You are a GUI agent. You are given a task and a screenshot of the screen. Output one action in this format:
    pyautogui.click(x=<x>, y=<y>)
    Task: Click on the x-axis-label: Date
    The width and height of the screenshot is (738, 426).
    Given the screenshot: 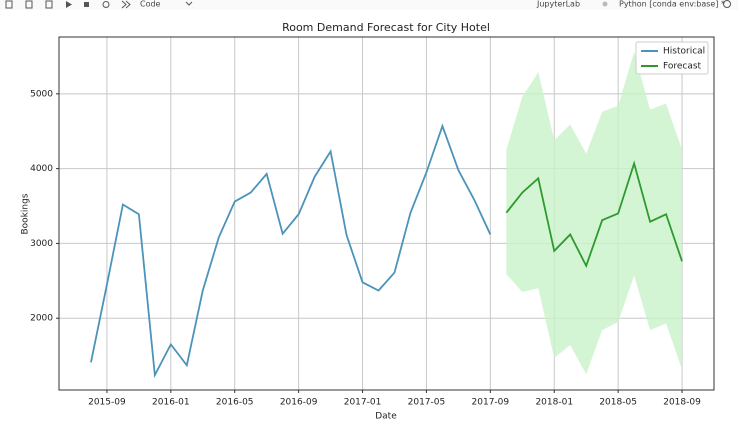 What is the action you would take?
    pyautogui.click(x=386, y=417)
    